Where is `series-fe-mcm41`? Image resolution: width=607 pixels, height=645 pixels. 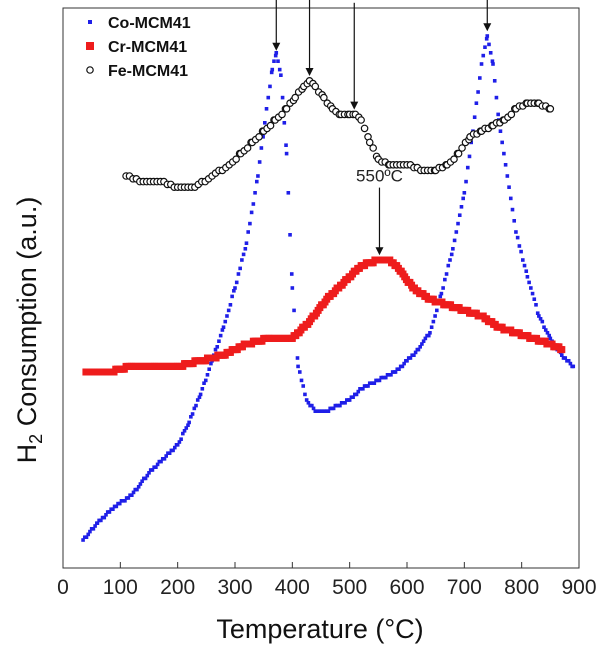
series-fe-mcm41 is located at coordinates (338, 134).